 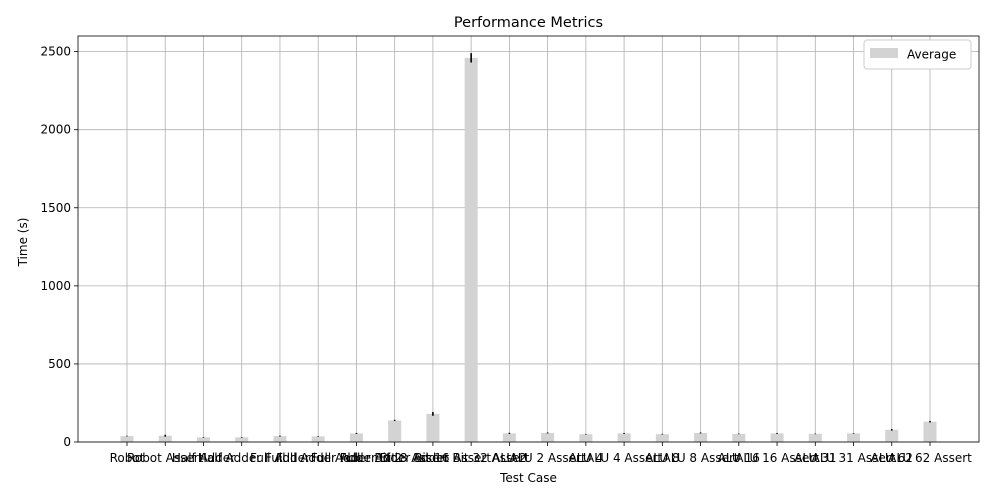 What do you see at coordinates (242, 458) in the screenshot?
I see `x-tick-label: Half Adder Full` at bounding box center [242, 458].